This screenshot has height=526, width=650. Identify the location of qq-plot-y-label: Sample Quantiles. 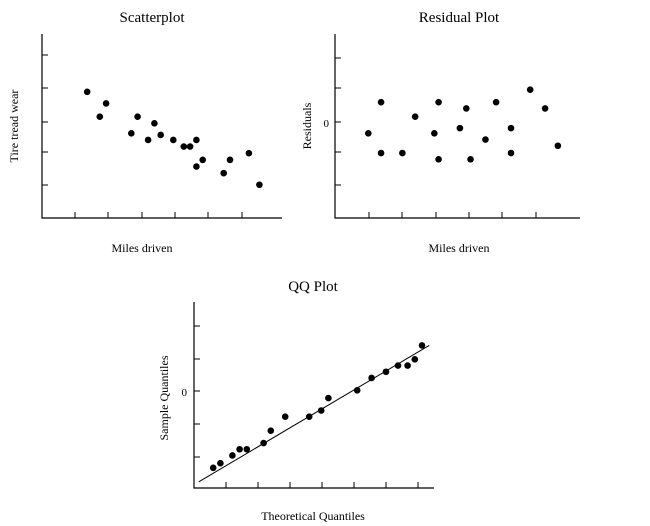
(164, 397).